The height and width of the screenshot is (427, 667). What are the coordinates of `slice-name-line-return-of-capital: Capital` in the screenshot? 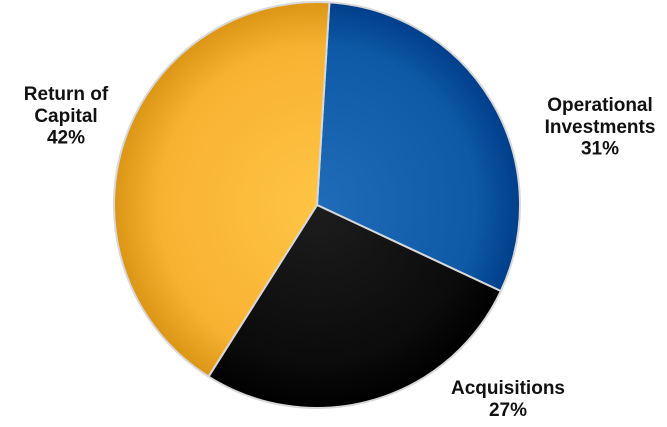 It's located at (65, 116).